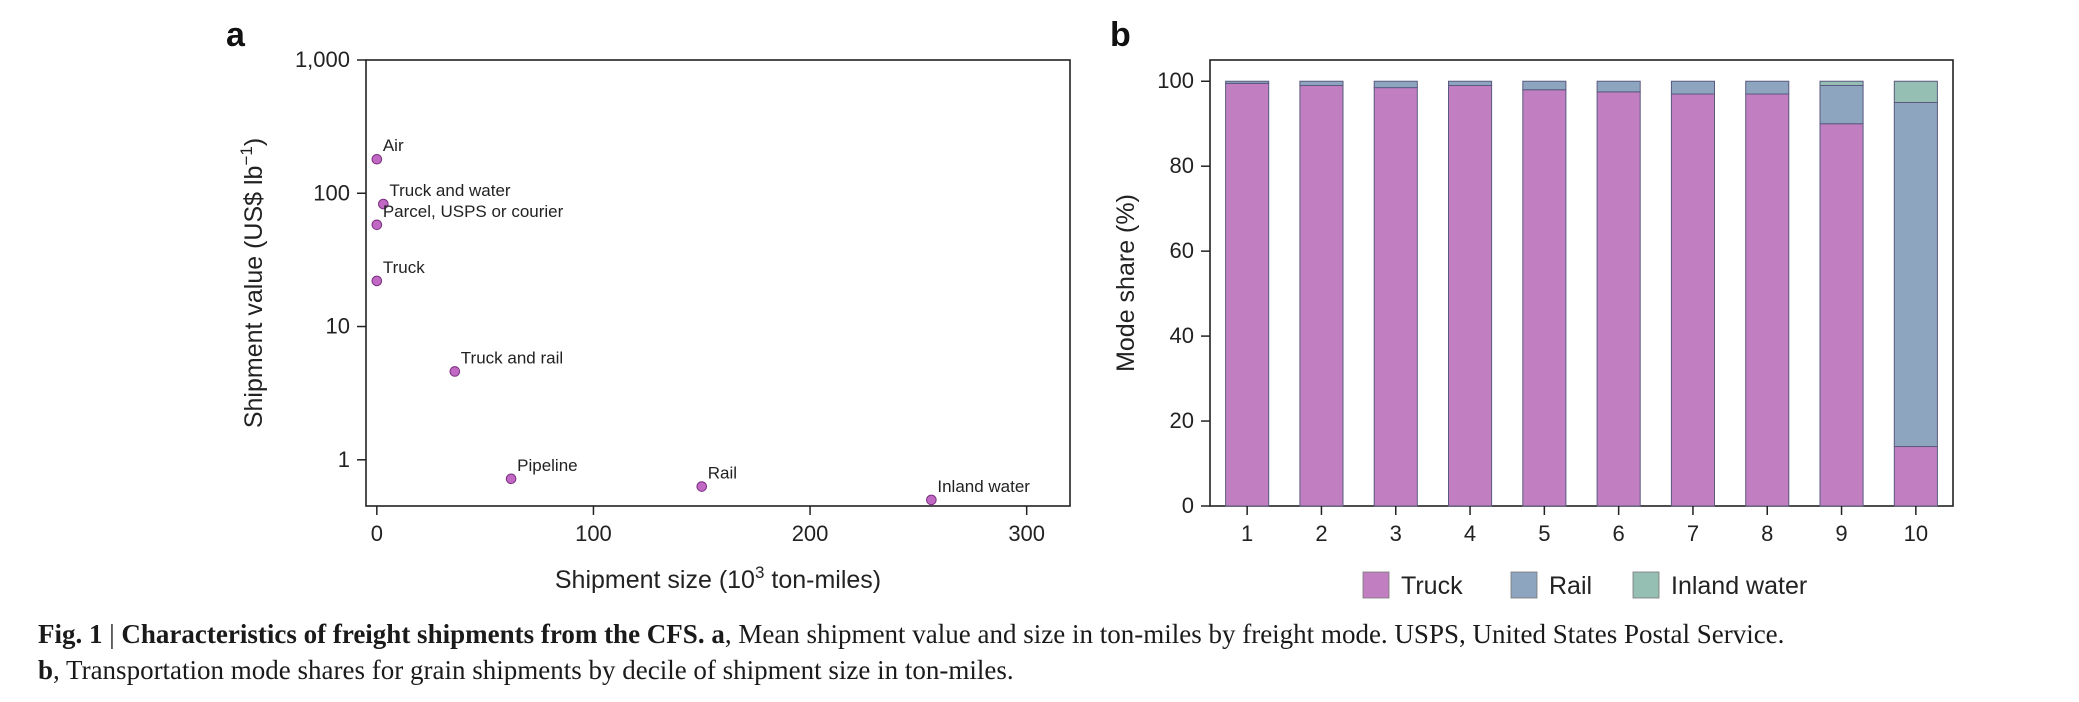 Image resolution: width=2079 pixels, height=702 pixels. What do you see at coordinates (1693, 533) in the screenshot?
I see `bar-x-tick-label: 7` at bounding box center [1693, 533].